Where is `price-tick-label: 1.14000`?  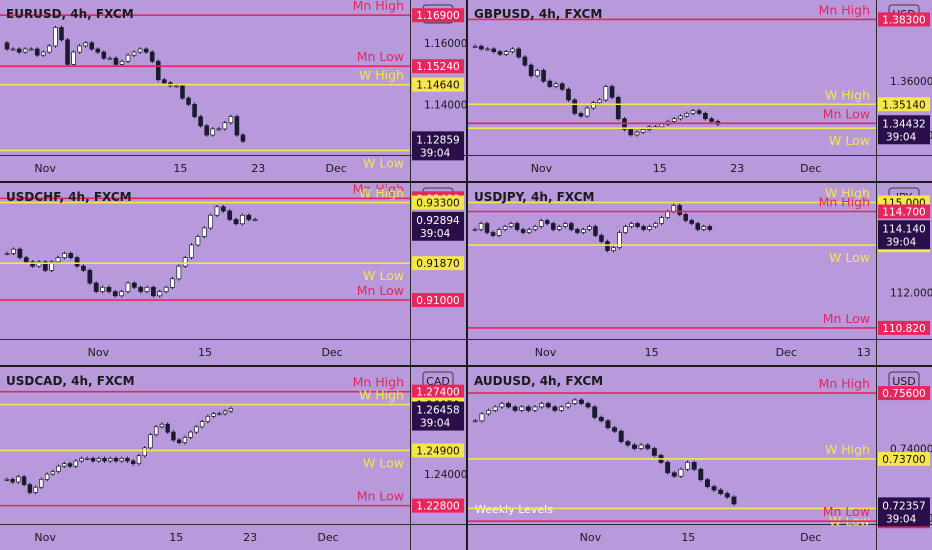 price-tick-label: 1.14000 is located at coordinates (445, 105).